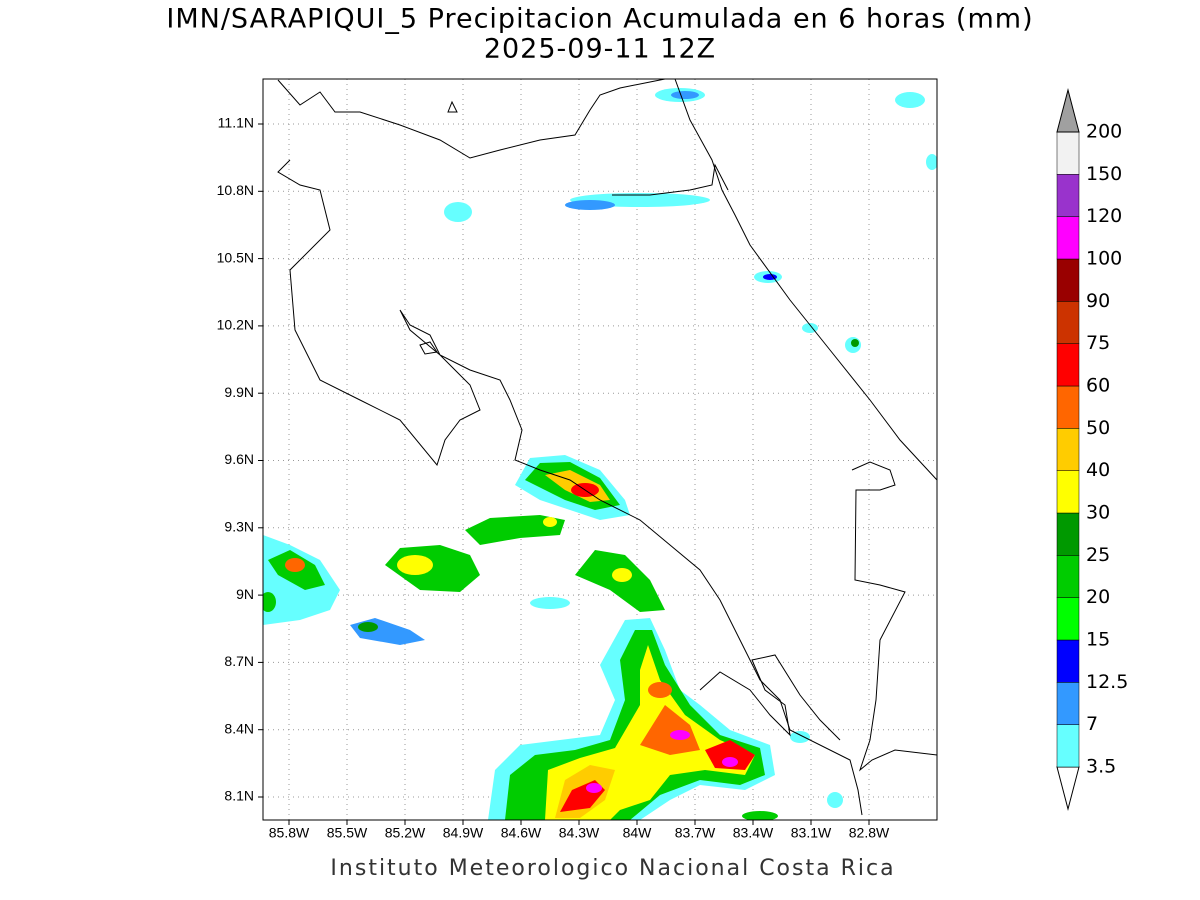 The image size is (1200, 900). What do you see at coordinates (239, 728) in the screenshot?
I see `lat-label: 8.4N` at bounding box center [239, 728].